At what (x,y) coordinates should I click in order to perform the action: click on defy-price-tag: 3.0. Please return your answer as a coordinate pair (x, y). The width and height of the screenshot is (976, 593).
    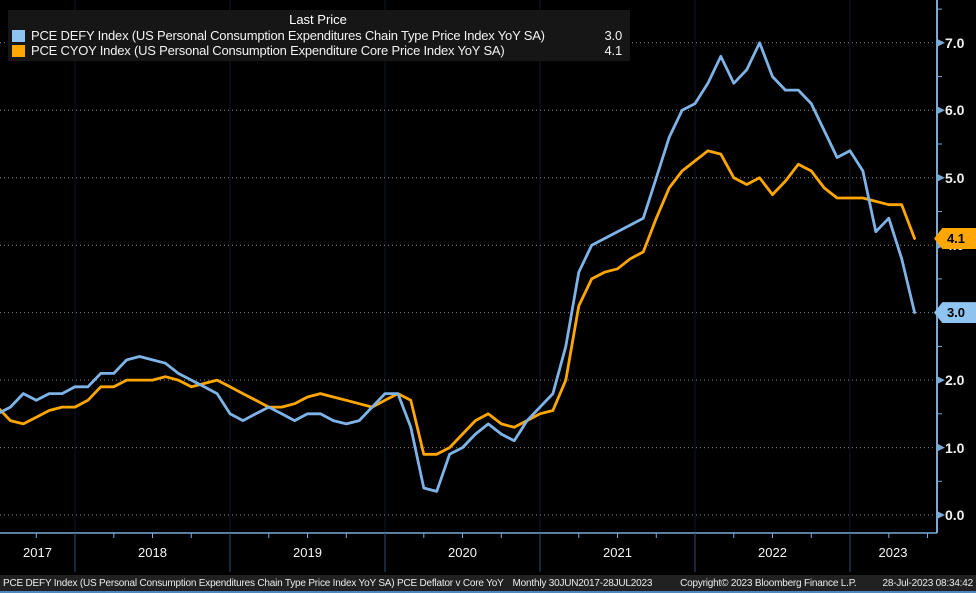
    Looking at the image, I should click on (955, 313).